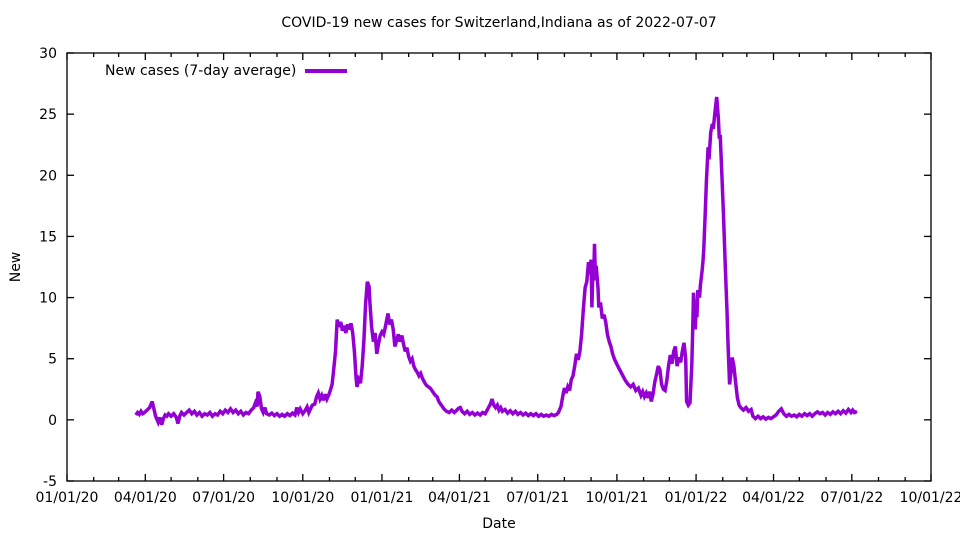 The height and width of the screenshot is (540, 960). What do you see at coordinates (48, 176) in the screenshot?
I see `y-tick-label: 20` at bounding box center [48, 176].